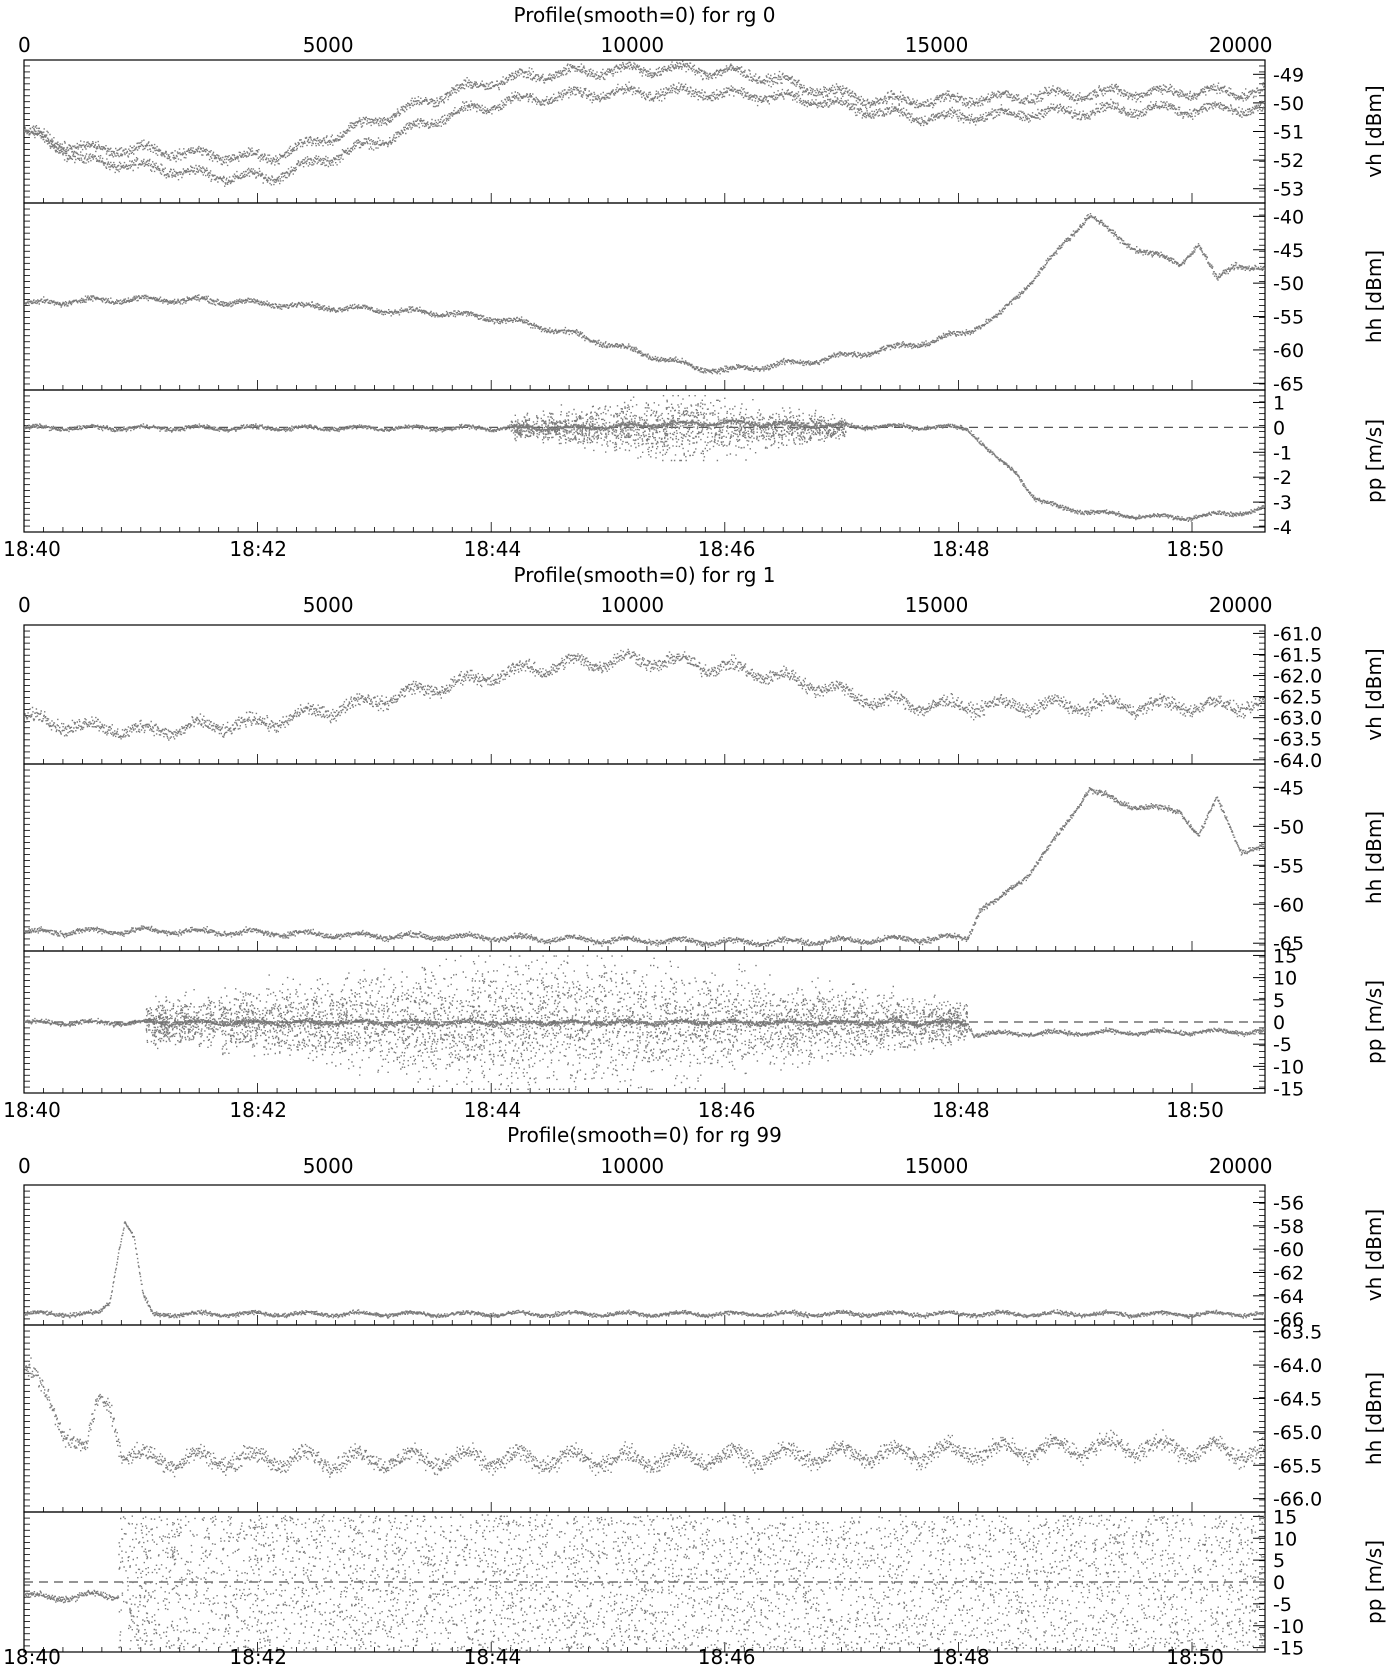 The height and width of the screenshot is (1667, 1387). I want to click on y-tick-label: -65.0, so click(1297, 1433).